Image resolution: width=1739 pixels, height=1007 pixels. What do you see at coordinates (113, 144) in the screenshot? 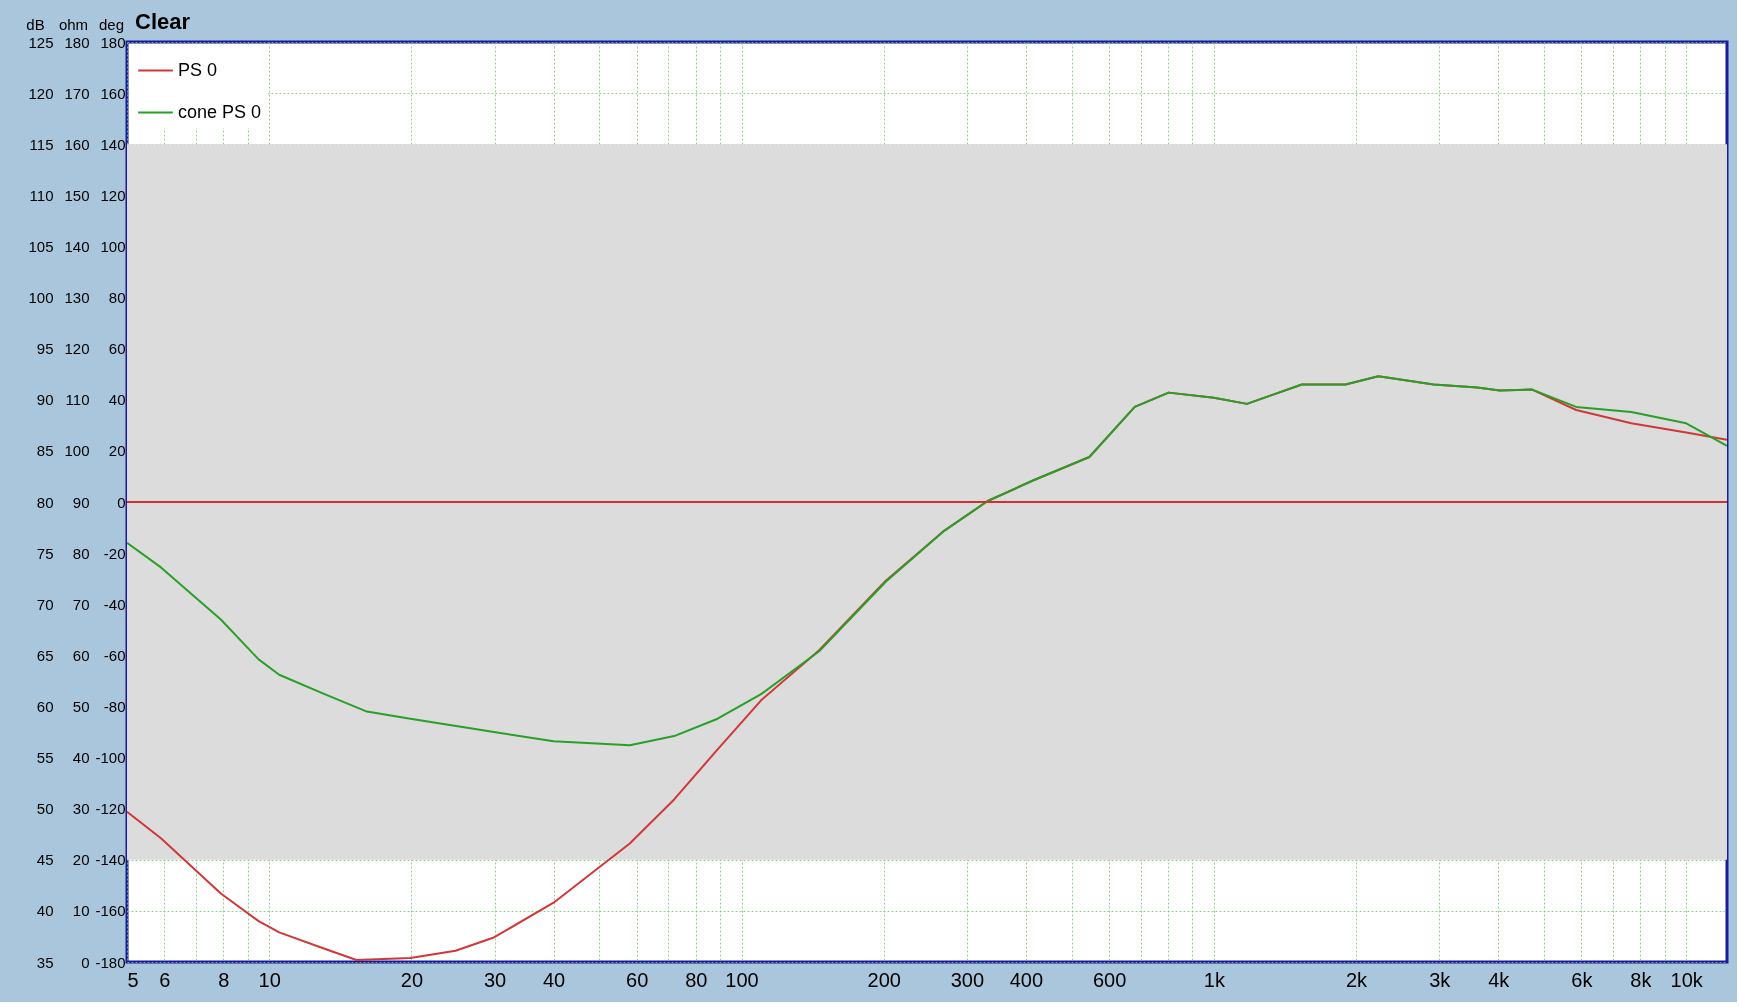
I see `y3-tick-label: 140` at bounding box center [113, 144].